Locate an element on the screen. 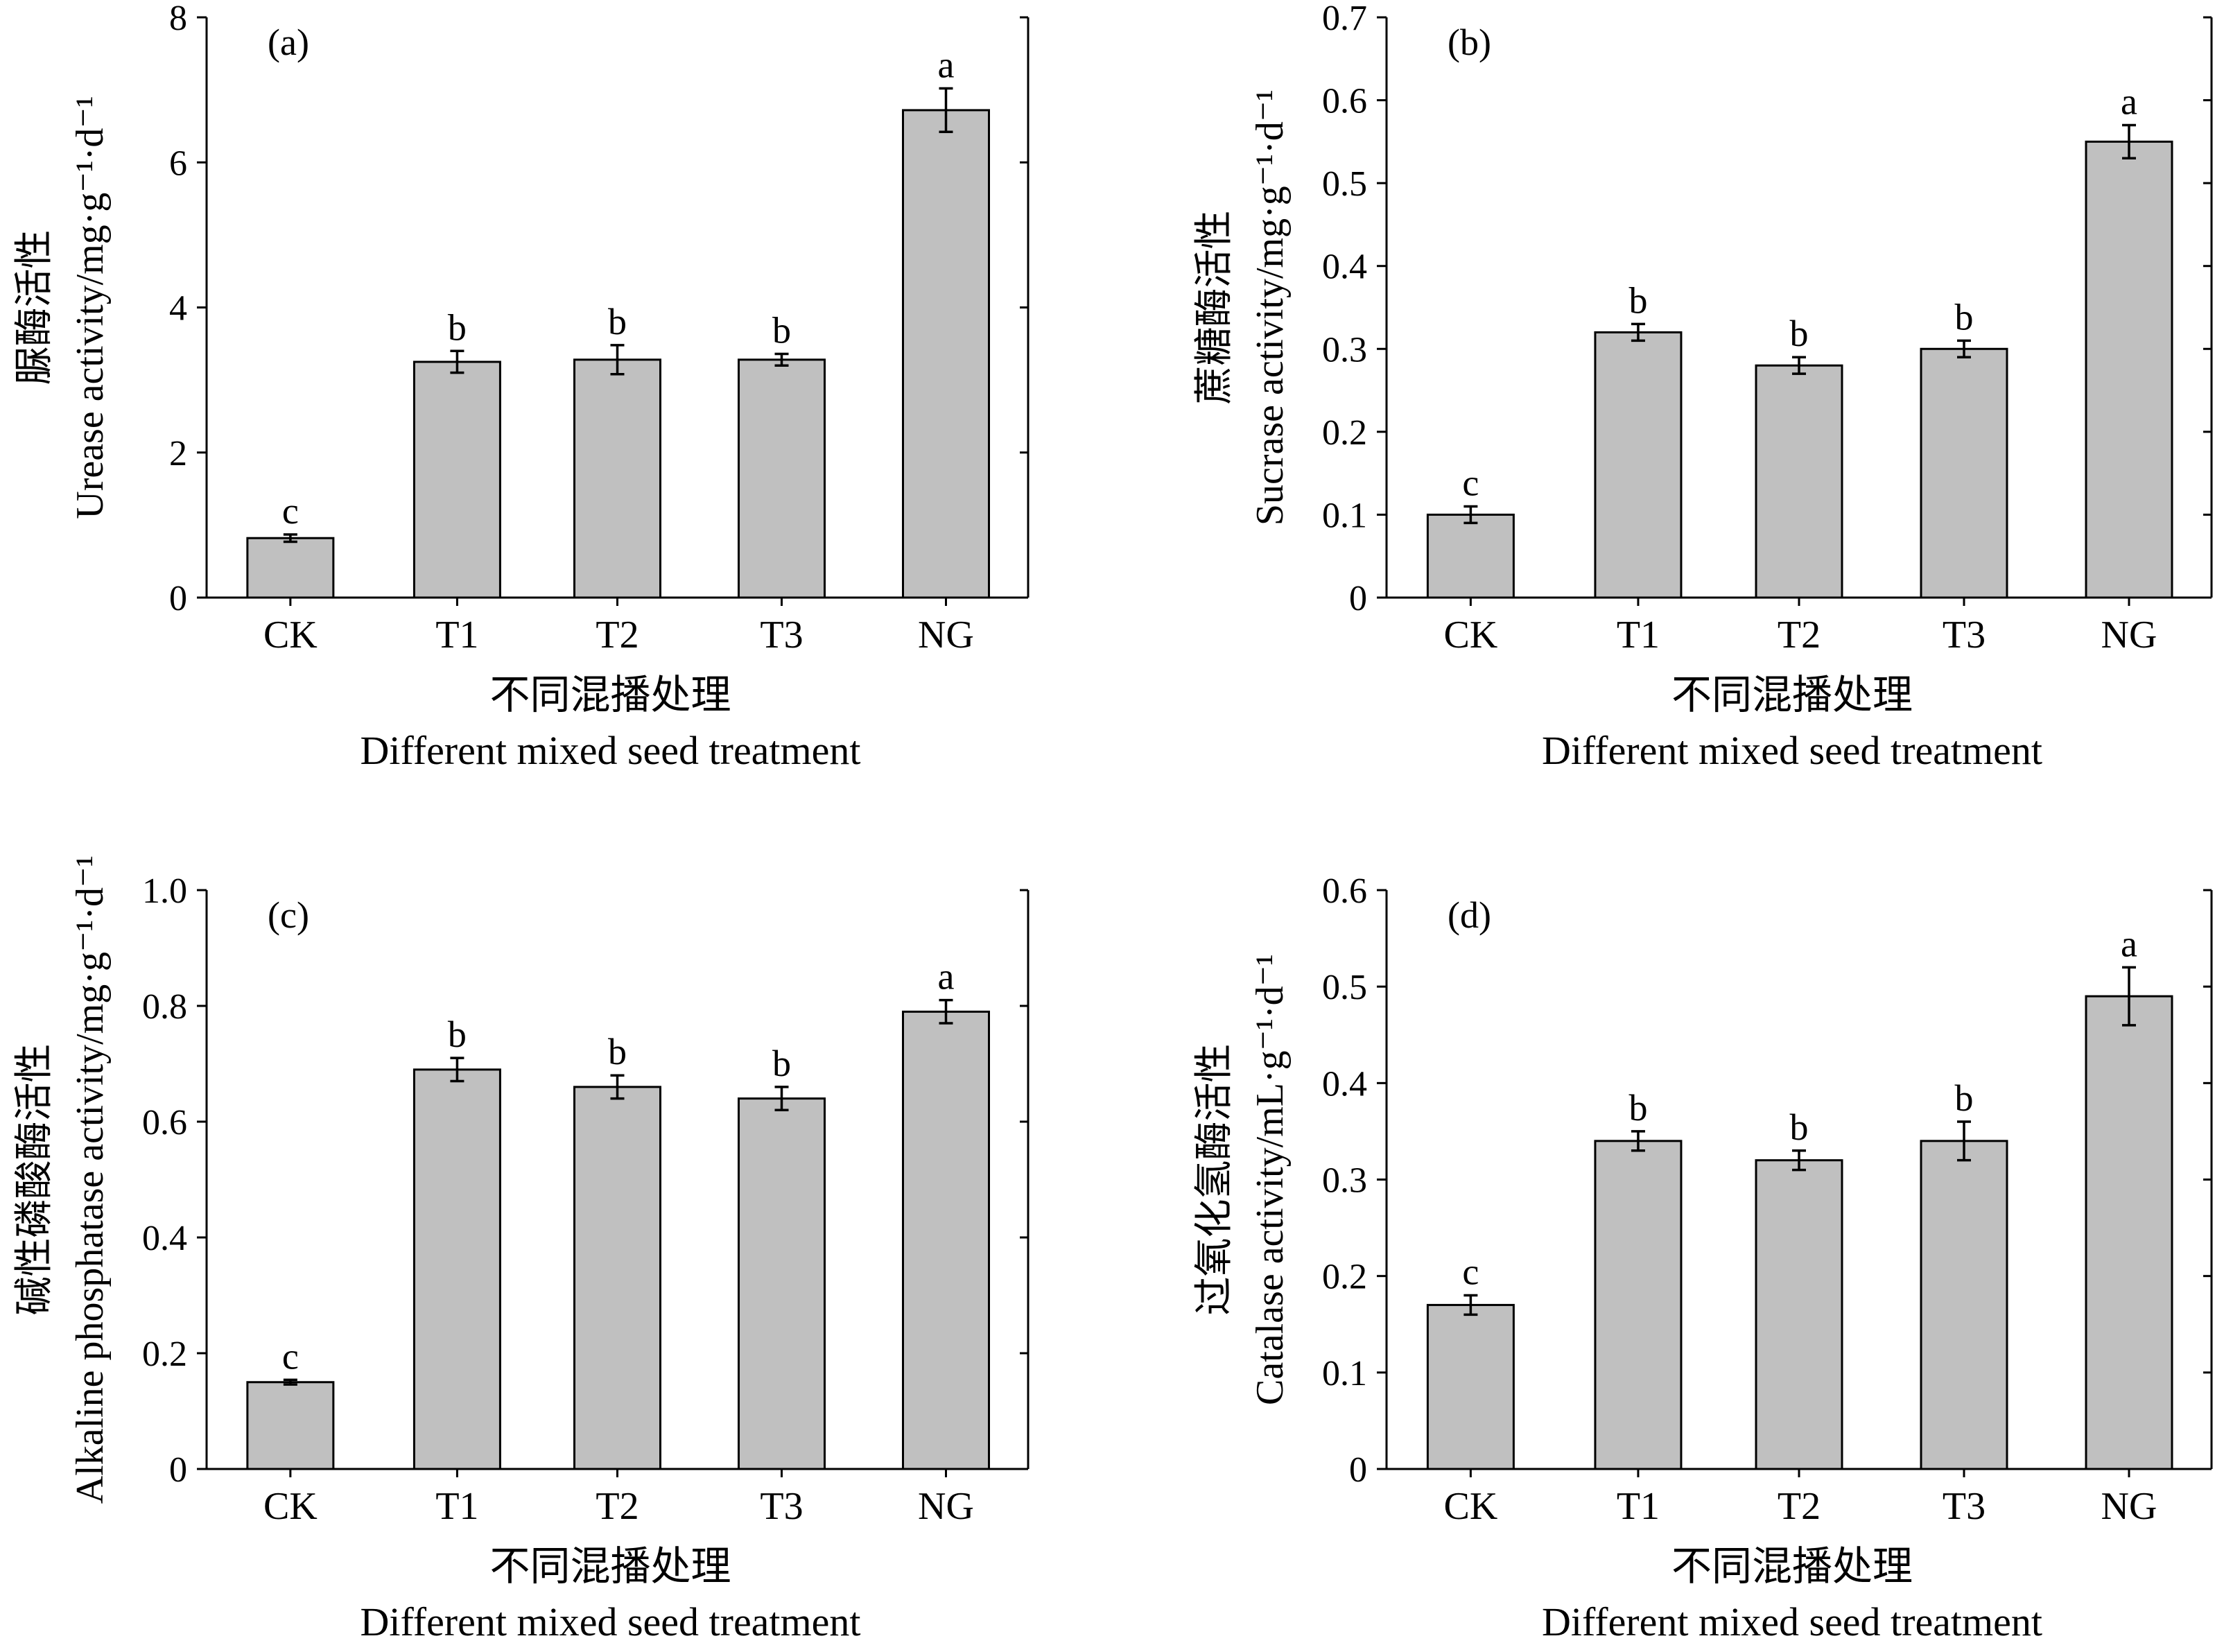  y-tick-label: 6 is located at coordinates (178, 163).